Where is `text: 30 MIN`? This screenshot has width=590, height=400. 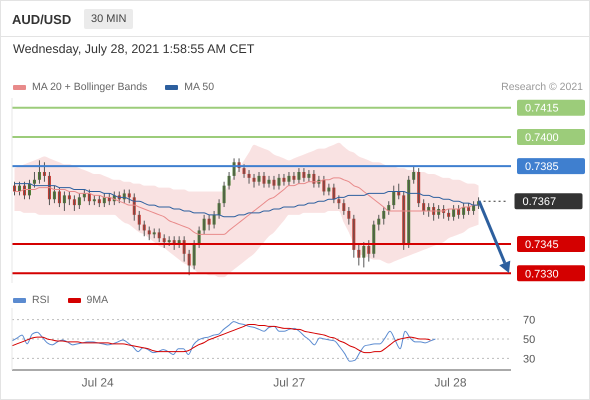 text: 30 MIN is located at coordinates (109, 19).